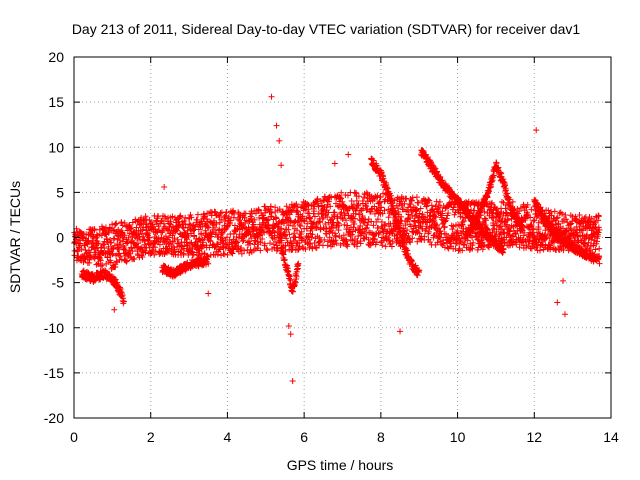 This screenshot has height=480, width=640. Describe the element at coordinates (56, 102) in the screenshot. I see `y-tick-label: 15` at that location.